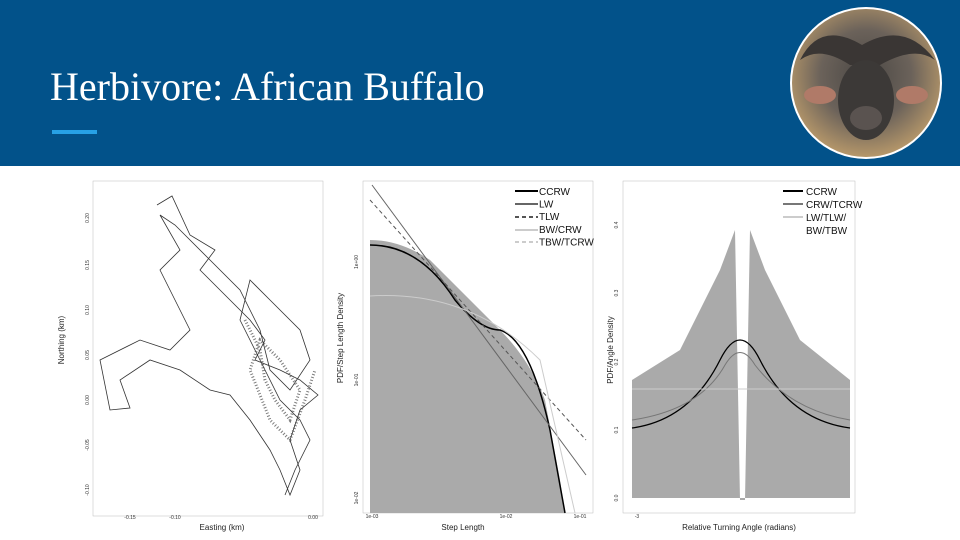  What do you see at coordinates (506, 517) in the screenshot?
I see `x-tick-label: 1e-02` at bounding box center [506, 517].